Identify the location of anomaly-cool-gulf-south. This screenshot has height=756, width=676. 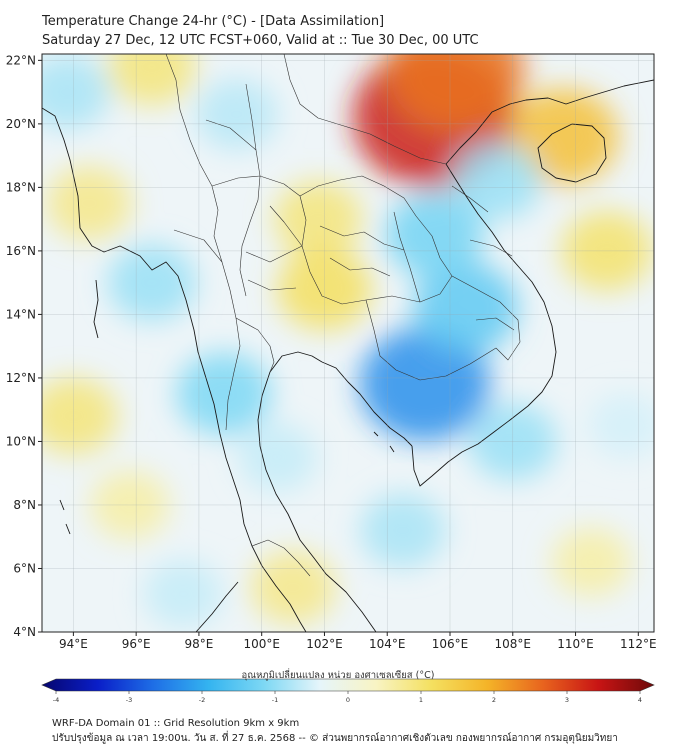
(403, 530).